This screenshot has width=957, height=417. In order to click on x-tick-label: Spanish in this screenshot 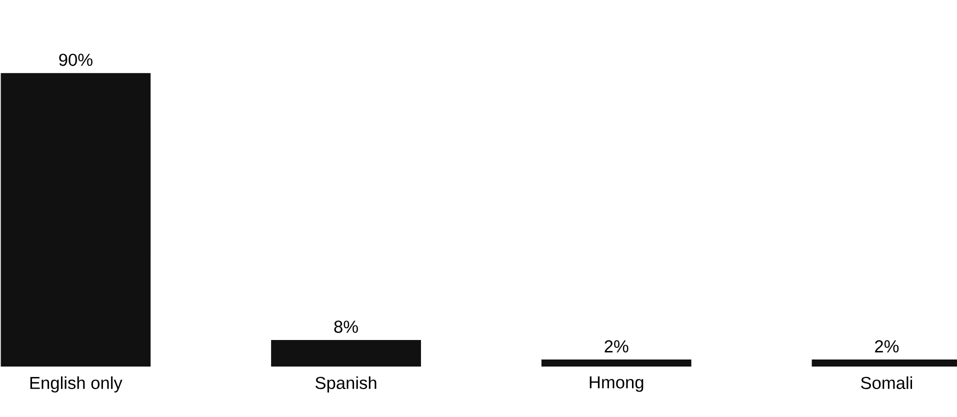, I will do `click(346, 384)`.